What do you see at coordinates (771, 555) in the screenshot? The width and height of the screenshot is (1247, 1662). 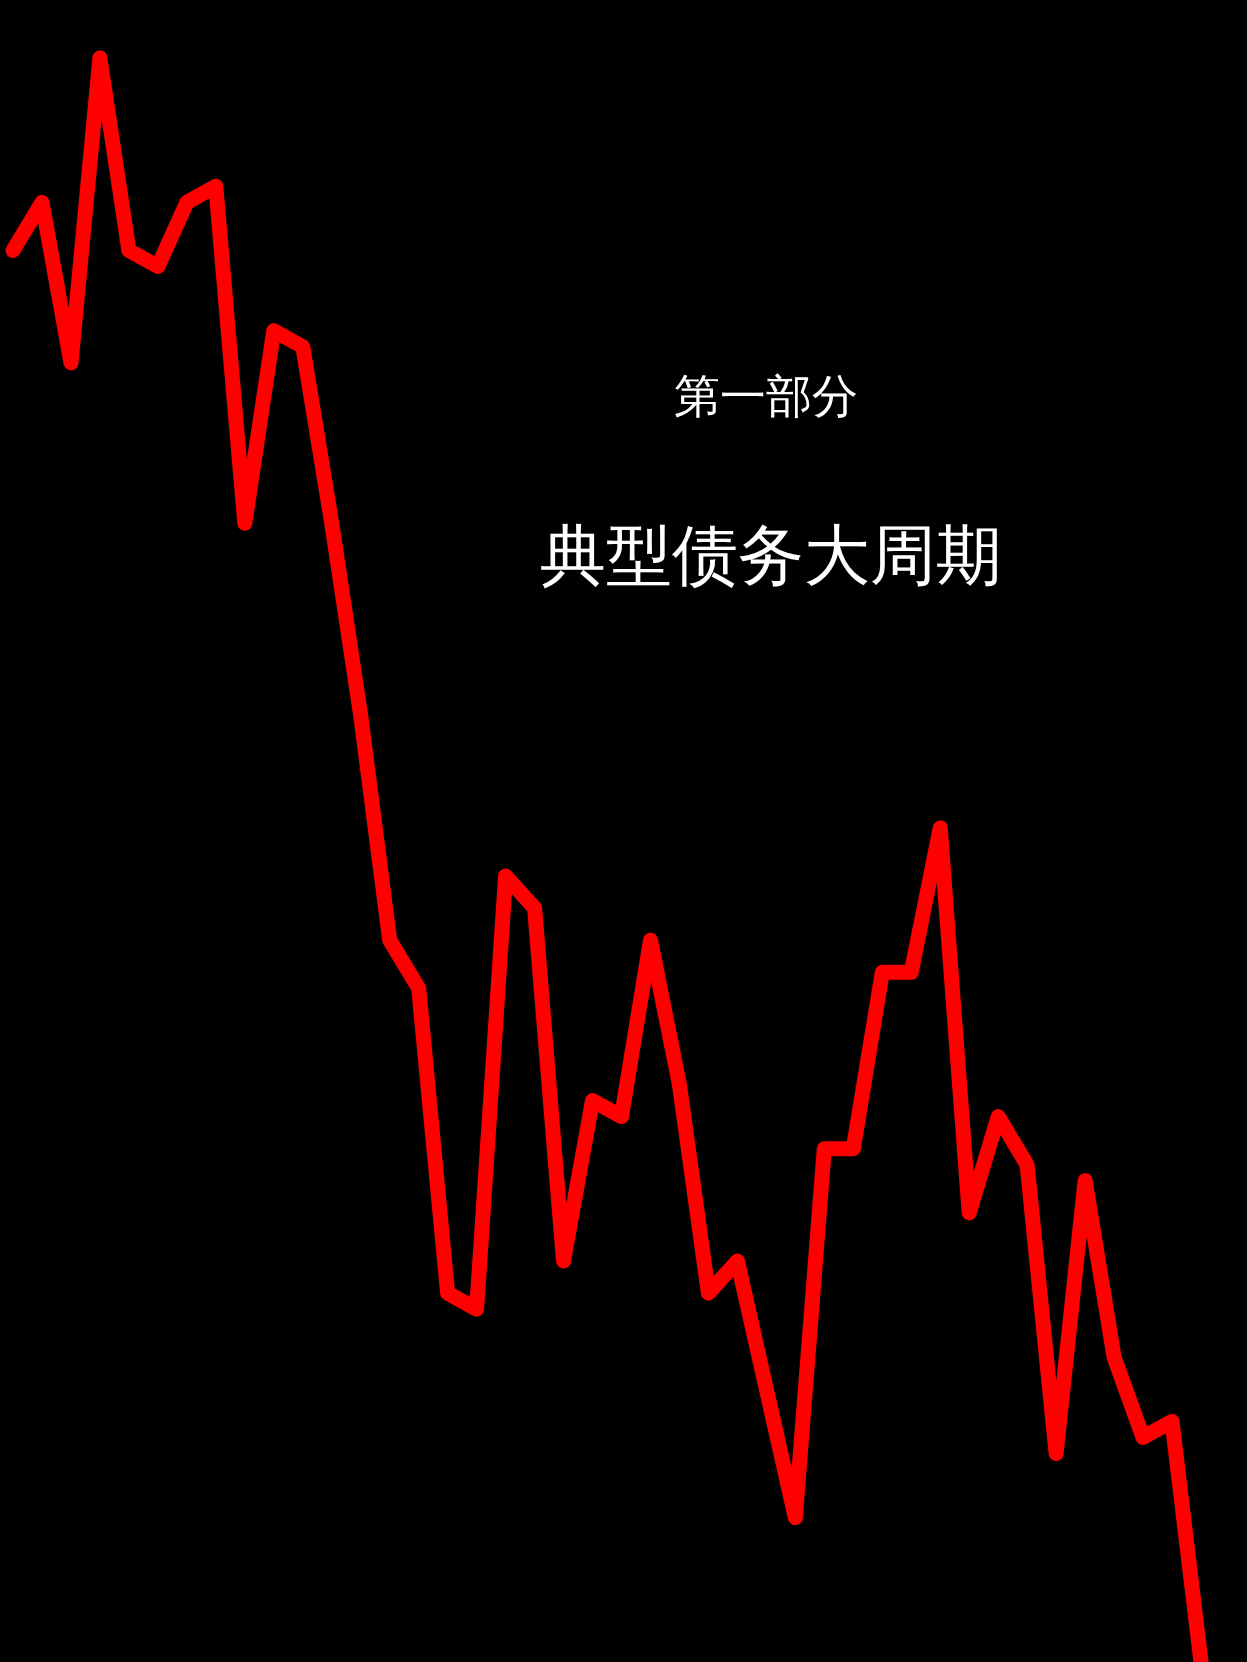 I see `title: 典型债务大周期` at bounding box center [771, 555].